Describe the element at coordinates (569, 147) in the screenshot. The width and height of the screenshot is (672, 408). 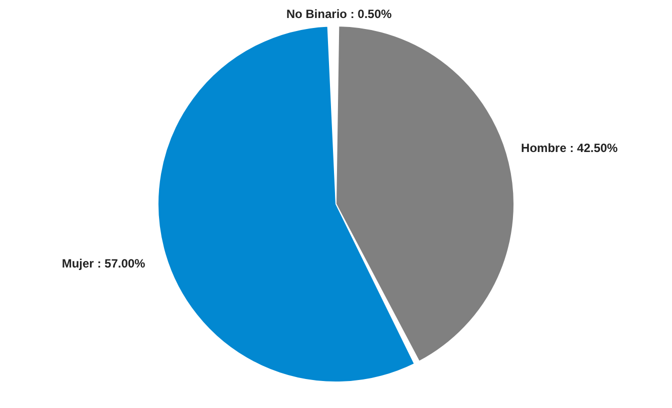
I see `slice-label: Hombre : 42.50%` at that location.